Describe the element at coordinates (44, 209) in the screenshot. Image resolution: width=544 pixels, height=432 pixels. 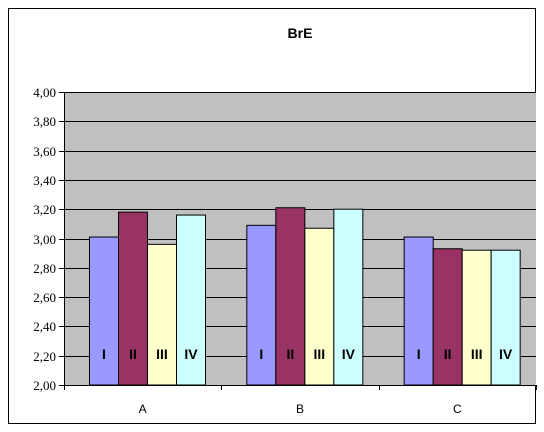
I see `y-tick-label: 3,20` at that location.